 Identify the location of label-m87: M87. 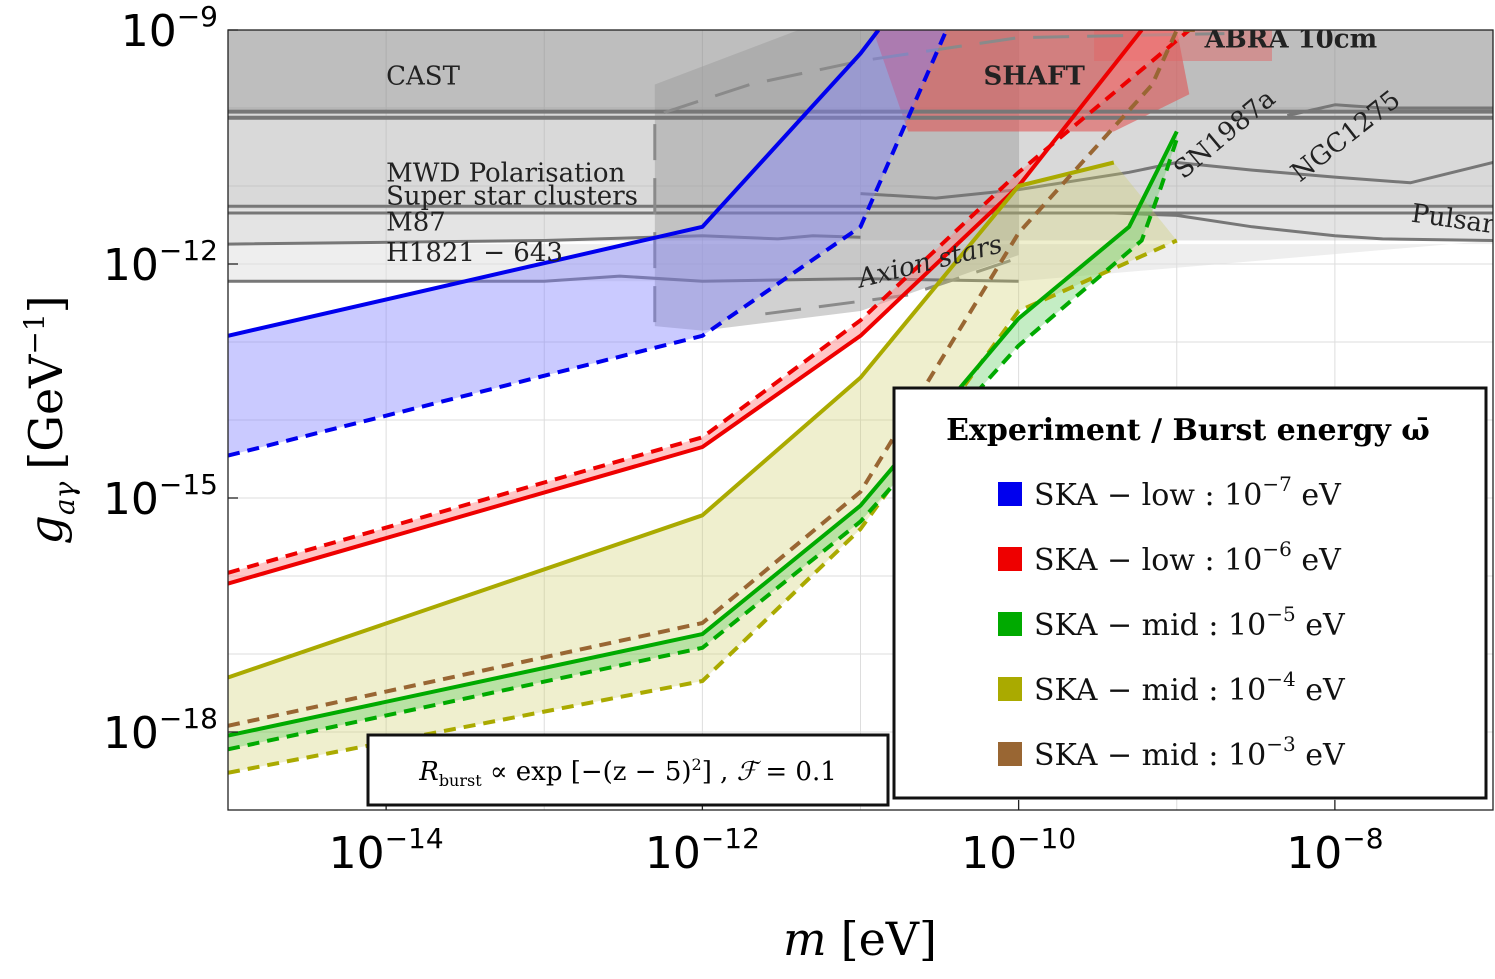
(416, 222).